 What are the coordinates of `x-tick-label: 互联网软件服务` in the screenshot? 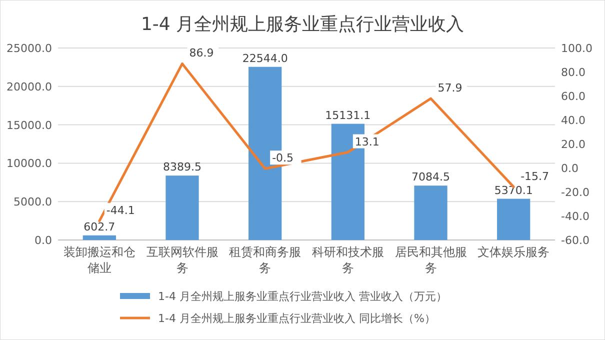 It's located at (182, 260).